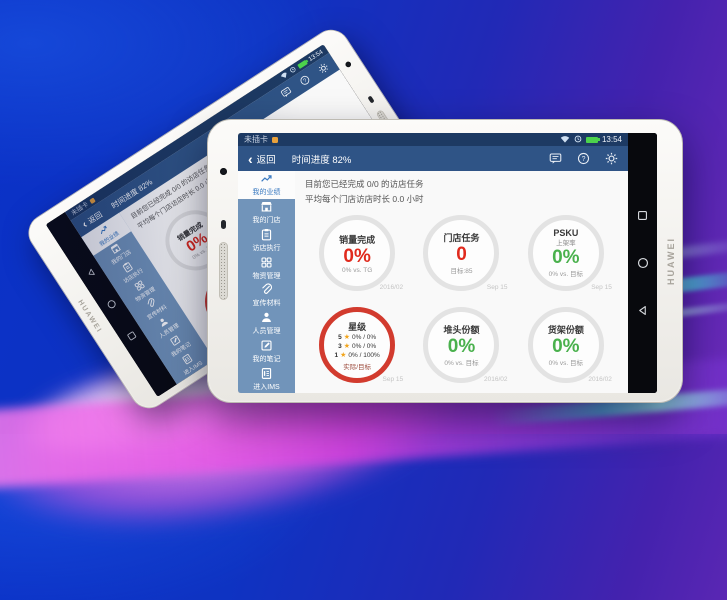  I want to click on summary-line-2: 平均每个门店访店时长 0.0 小时, so click(364, 199).